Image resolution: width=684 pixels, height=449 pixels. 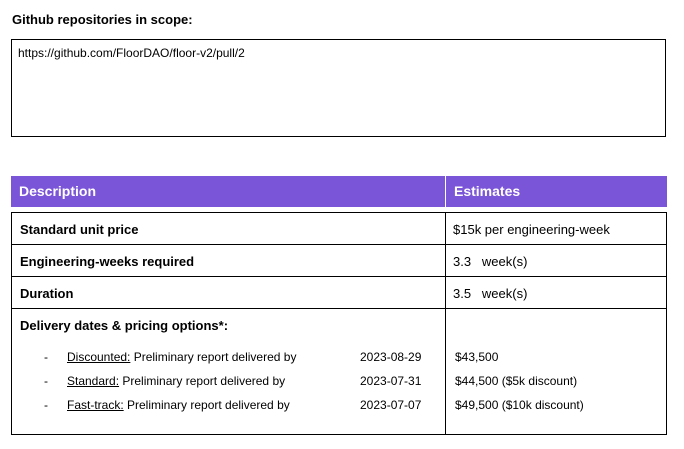 I want to click on header-description: Description, so click(x=228, y=191).